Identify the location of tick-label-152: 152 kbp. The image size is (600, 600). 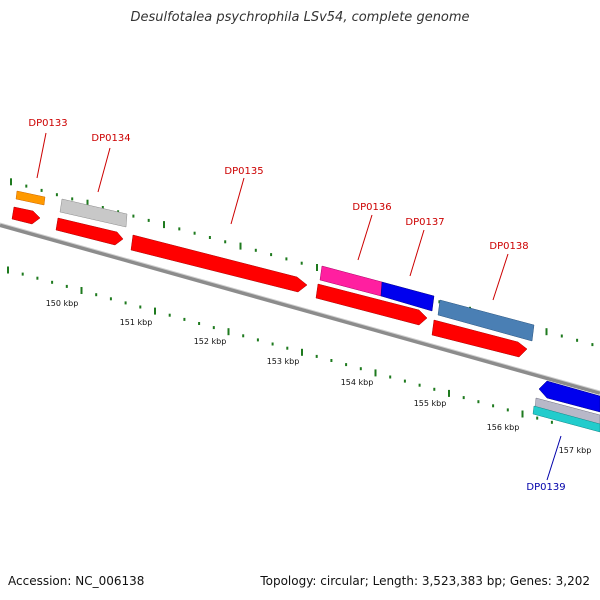
(210, 341).